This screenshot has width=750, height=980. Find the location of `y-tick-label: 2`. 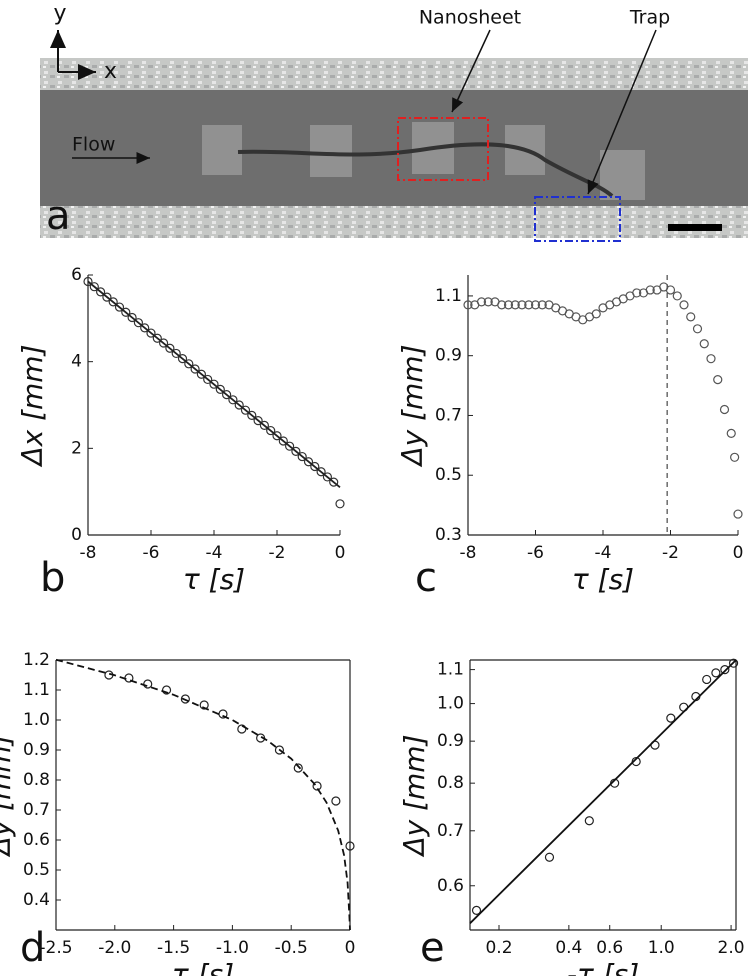

y-tick-label: 2 is located at coordinates (76, 448).